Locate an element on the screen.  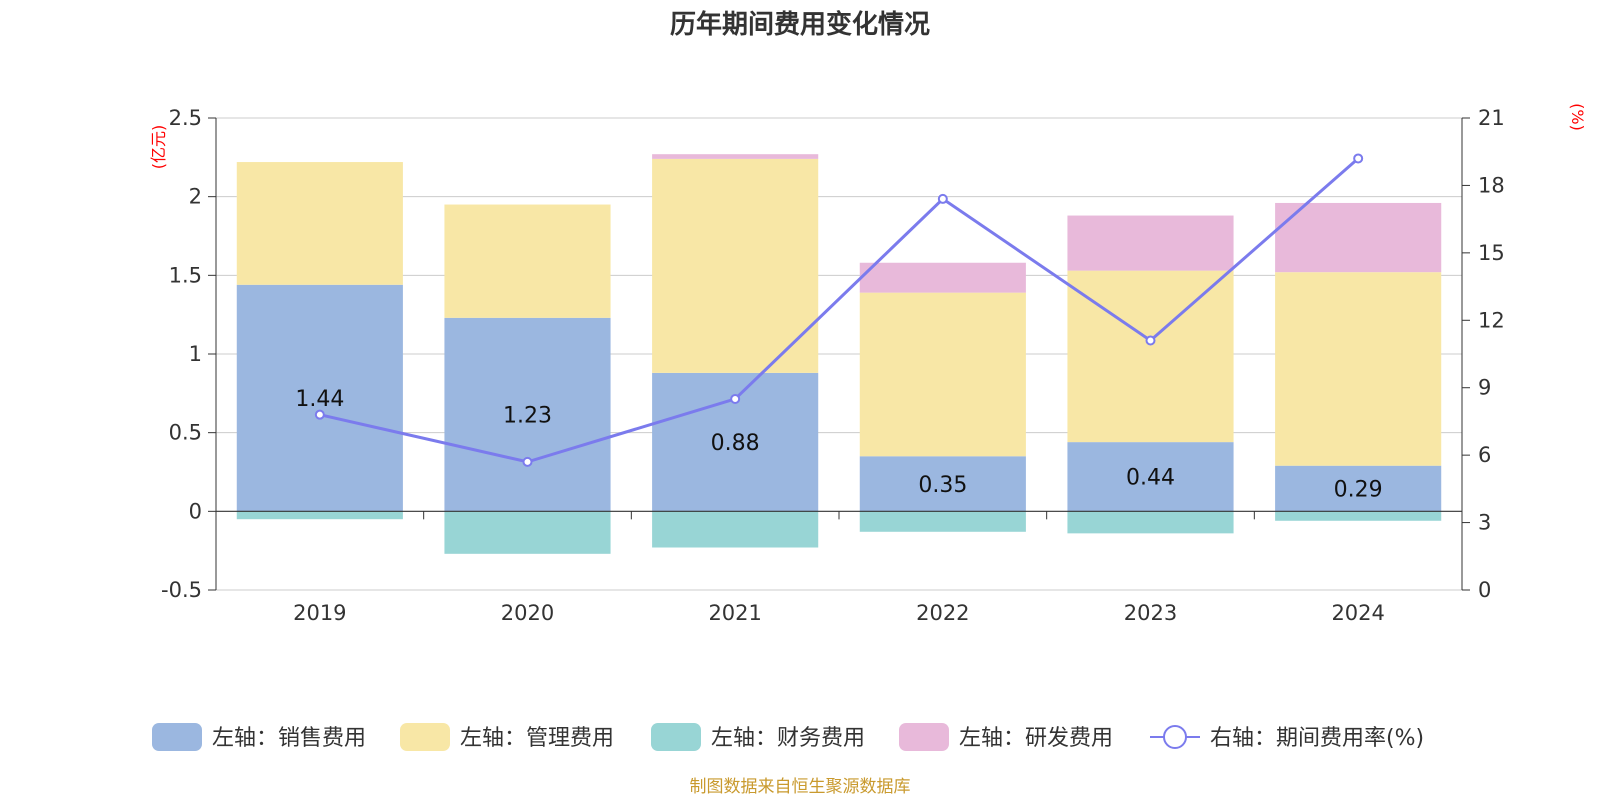
x-tick-label: 2020 is located at coordinates (527, 613).